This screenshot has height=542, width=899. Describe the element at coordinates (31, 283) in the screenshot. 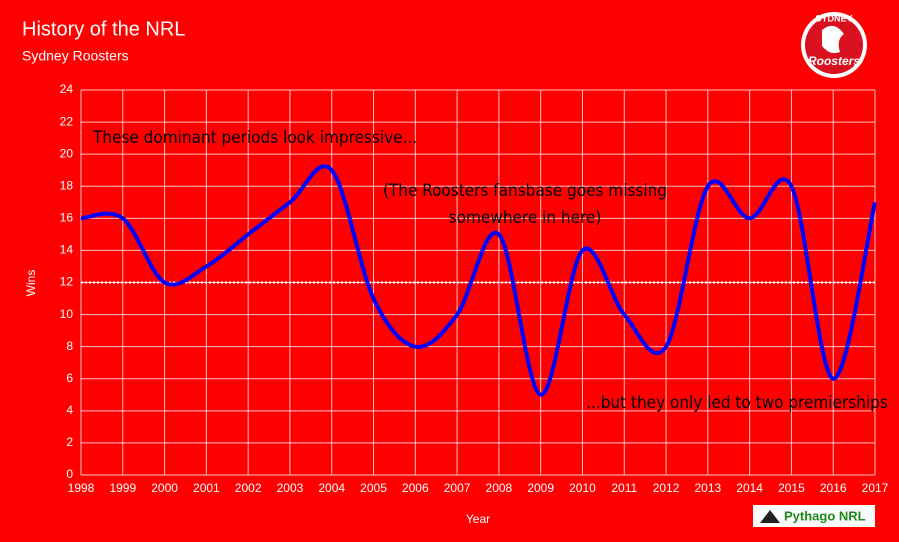

I see `y-axis-label: Wins` at that location.